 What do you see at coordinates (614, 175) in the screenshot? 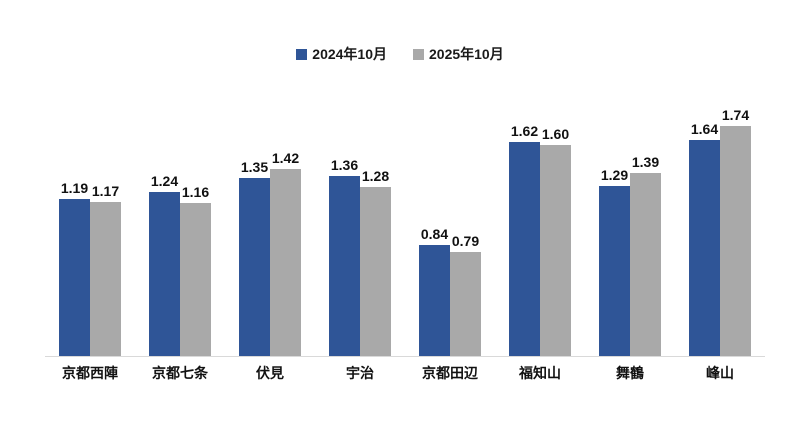
I see `data-label: 1.29` at bounding box center [614, 175].